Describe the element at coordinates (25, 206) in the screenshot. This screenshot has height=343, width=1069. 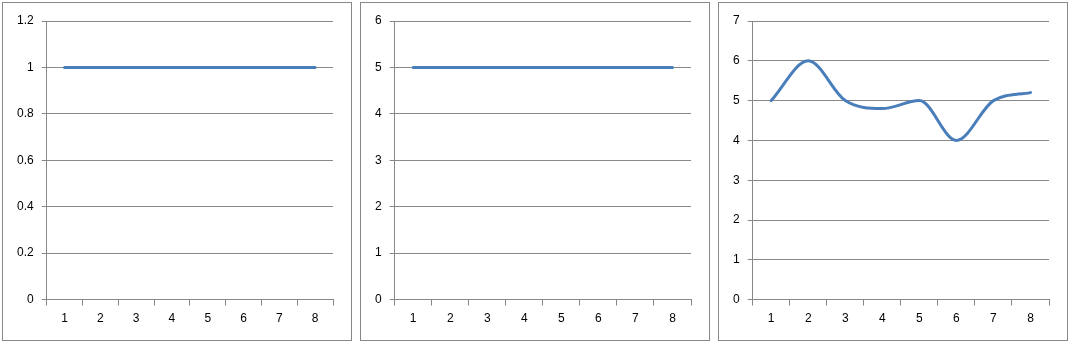
I see `y-tick-label: 0.4` at that location.